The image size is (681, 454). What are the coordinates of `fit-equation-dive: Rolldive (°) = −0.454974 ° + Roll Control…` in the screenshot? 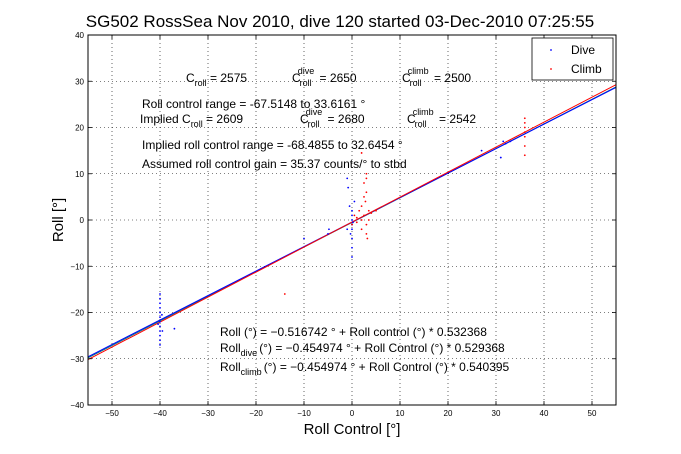 It's located at (362, 349).